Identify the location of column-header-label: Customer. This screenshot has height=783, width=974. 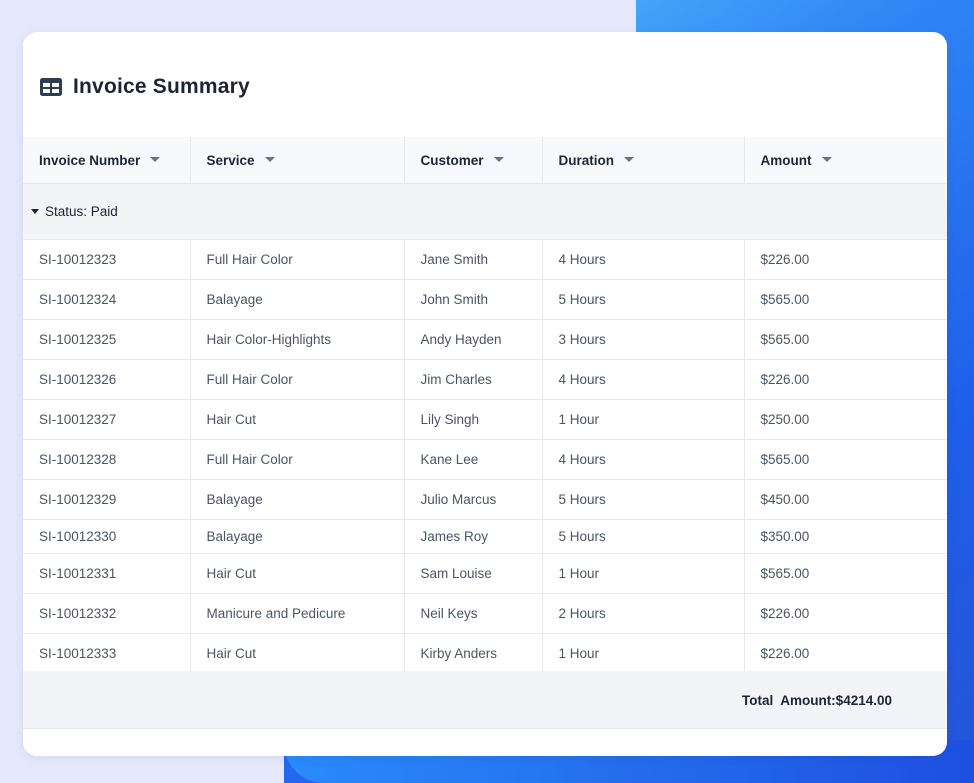
(452, 160).